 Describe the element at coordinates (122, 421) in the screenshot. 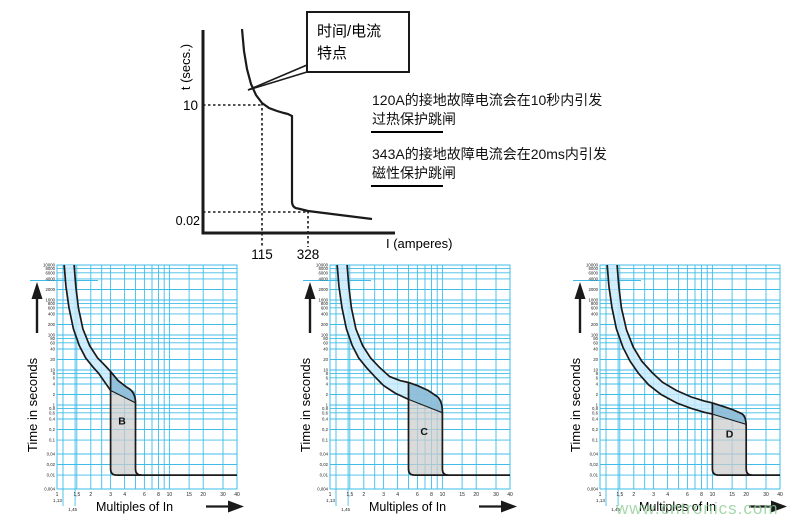

I see `curve-letter: B` at that location.